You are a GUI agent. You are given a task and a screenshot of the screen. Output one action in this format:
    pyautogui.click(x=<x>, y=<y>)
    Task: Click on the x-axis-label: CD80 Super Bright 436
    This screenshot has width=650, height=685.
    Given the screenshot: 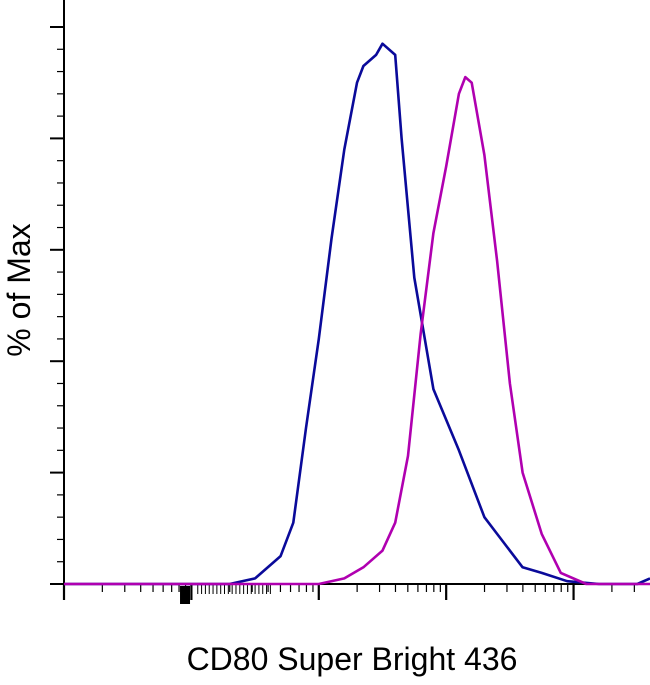 What is the action you would take?
    pyautogui.click(x=352, y=659)
    